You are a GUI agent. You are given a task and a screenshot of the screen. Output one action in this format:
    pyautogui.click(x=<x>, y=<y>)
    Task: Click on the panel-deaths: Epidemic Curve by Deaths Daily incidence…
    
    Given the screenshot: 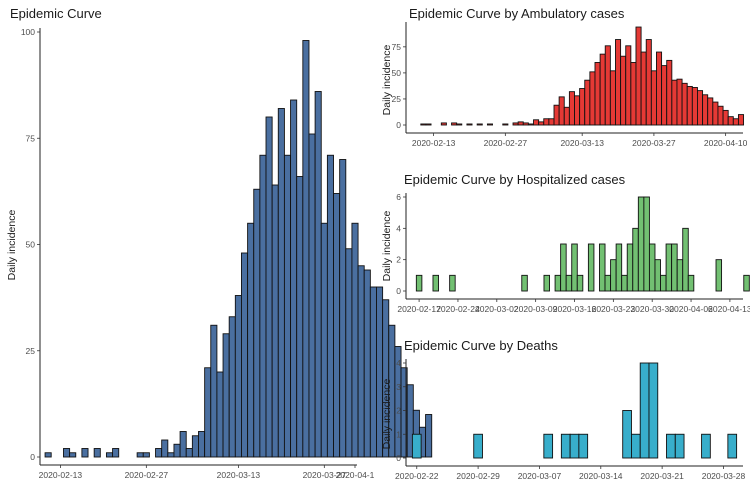 What is the action you would take?
    pyautogui.click(x=563, y=409)
    